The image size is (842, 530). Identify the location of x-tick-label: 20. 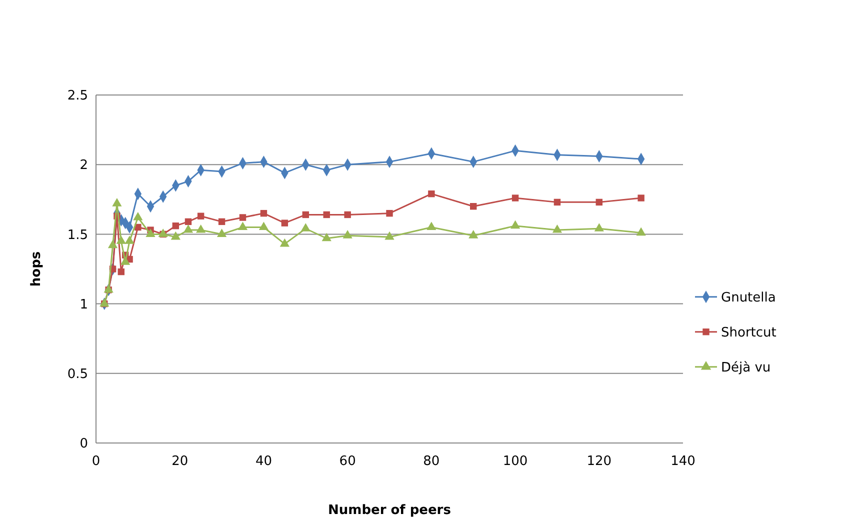
(180, 461).